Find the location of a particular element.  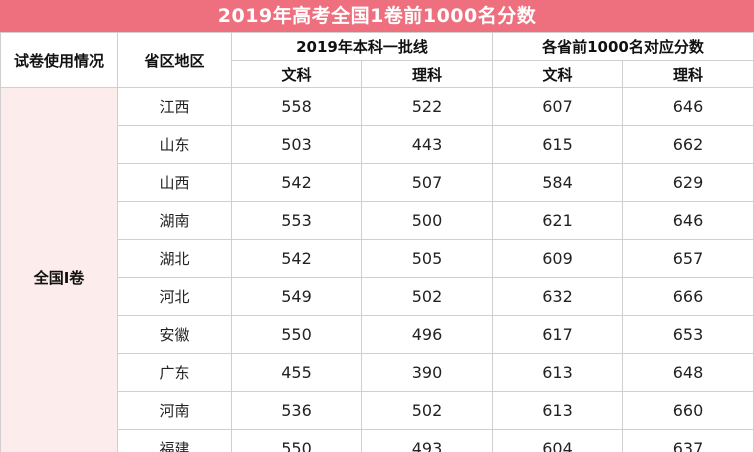

first-tier-like-cell: 496 is located at coordinates (427, 334).